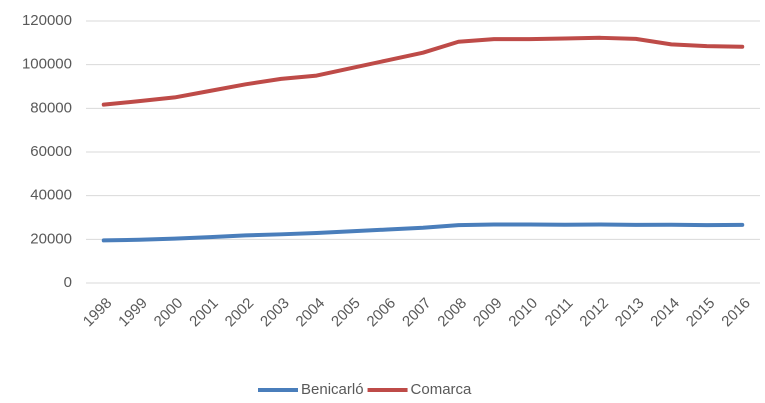 The width and height of the screenshot is (765, 403). Describe the element at coordinates (311, 313) in the screenshot. I see `x-tick-label: 2004` at that location.